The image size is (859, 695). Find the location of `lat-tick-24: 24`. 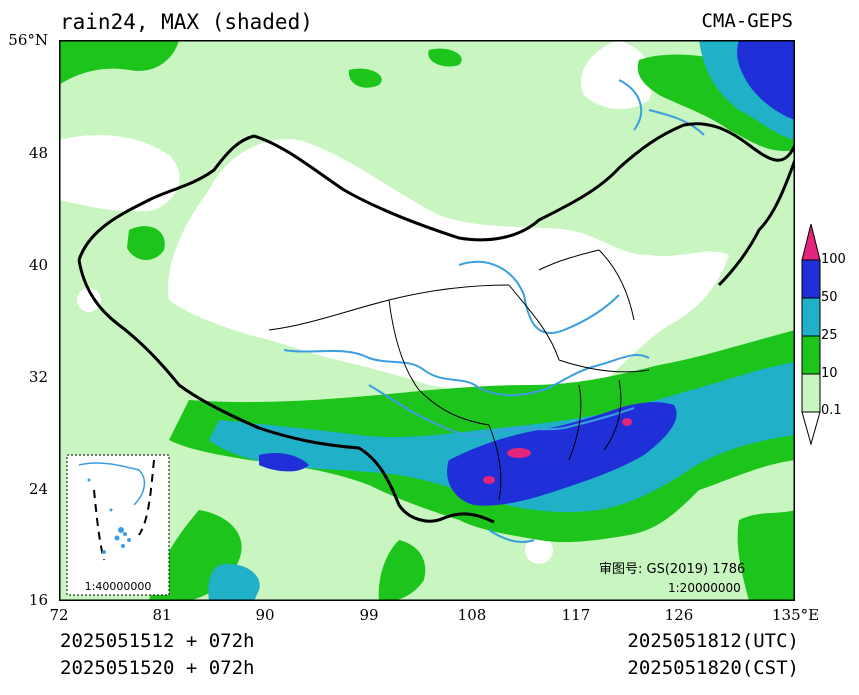

lat-tick-24: 24 is located at coordinates (38, 489).